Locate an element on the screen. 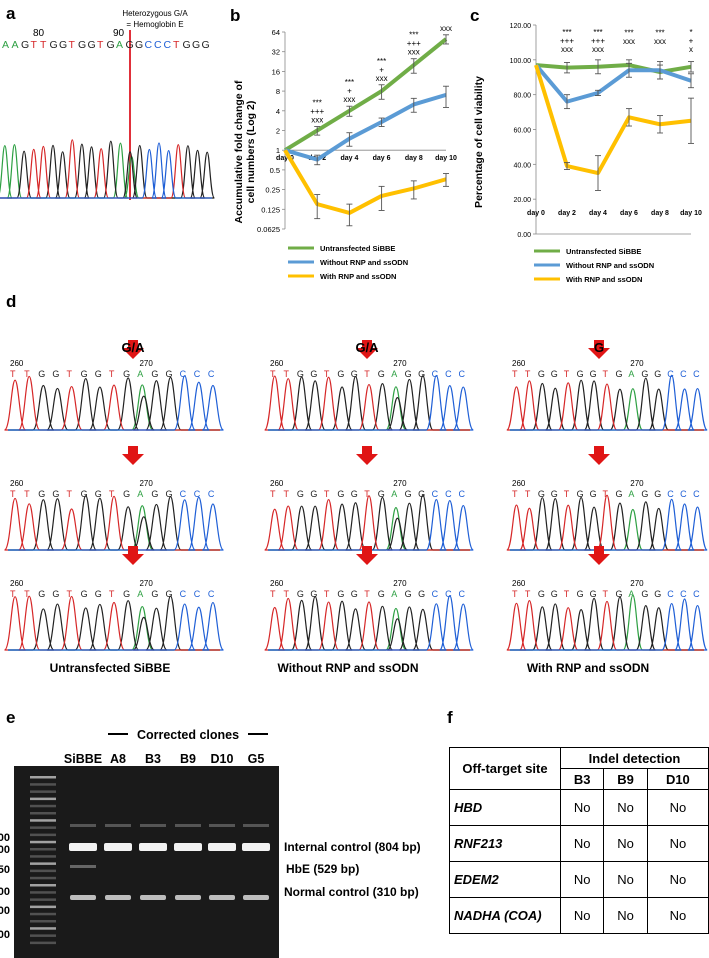  header-off-target-site: Off-target site is located at coordinates (505, 768).